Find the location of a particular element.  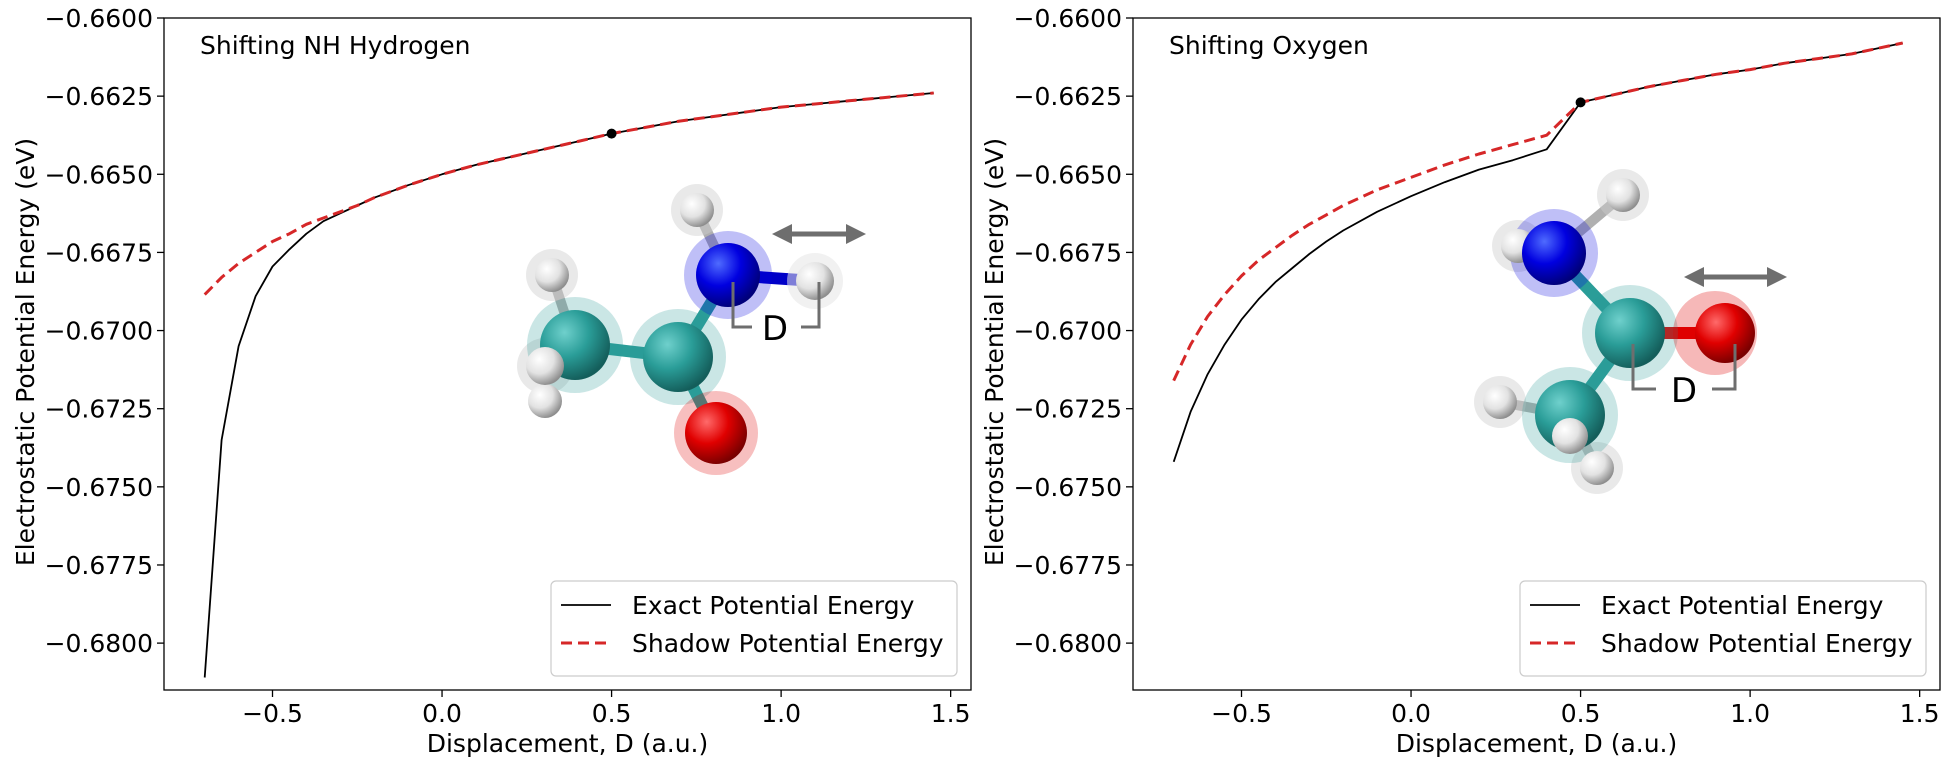

panel-title: Shifting NH Hydrogen is located at coordinates (335, 45).